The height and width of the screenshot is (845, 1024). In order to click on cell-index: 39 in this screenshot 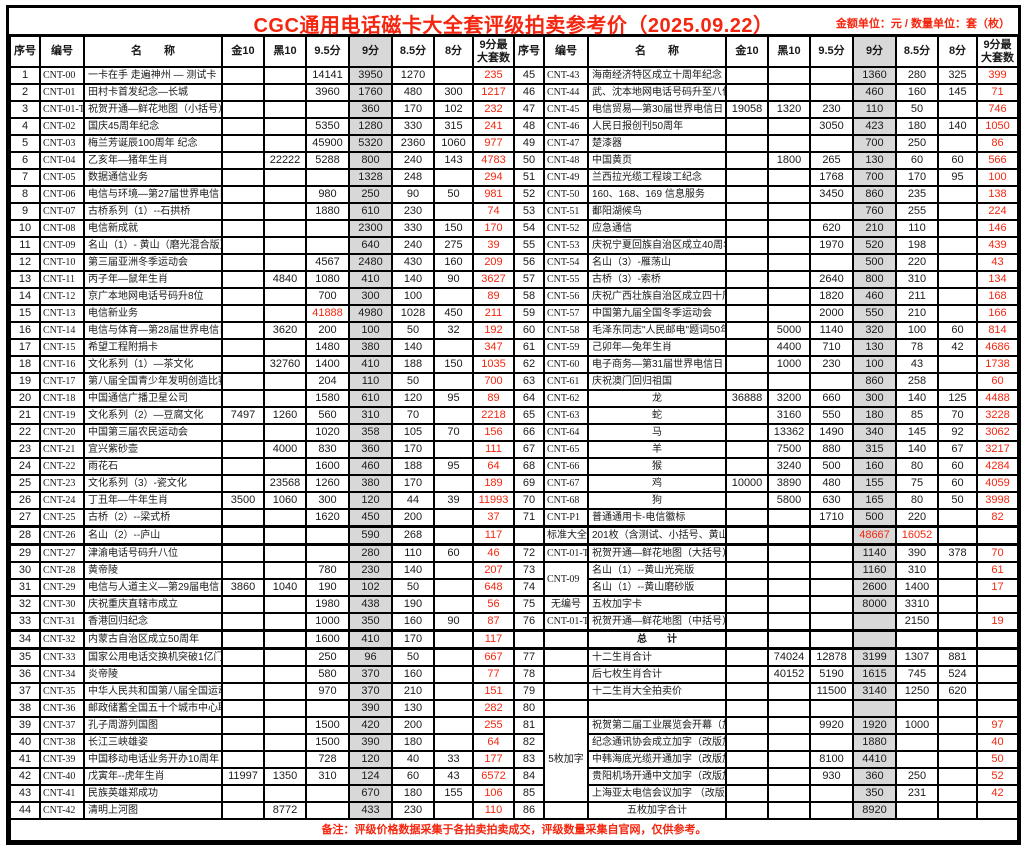, I will do `click(25, 725)`.